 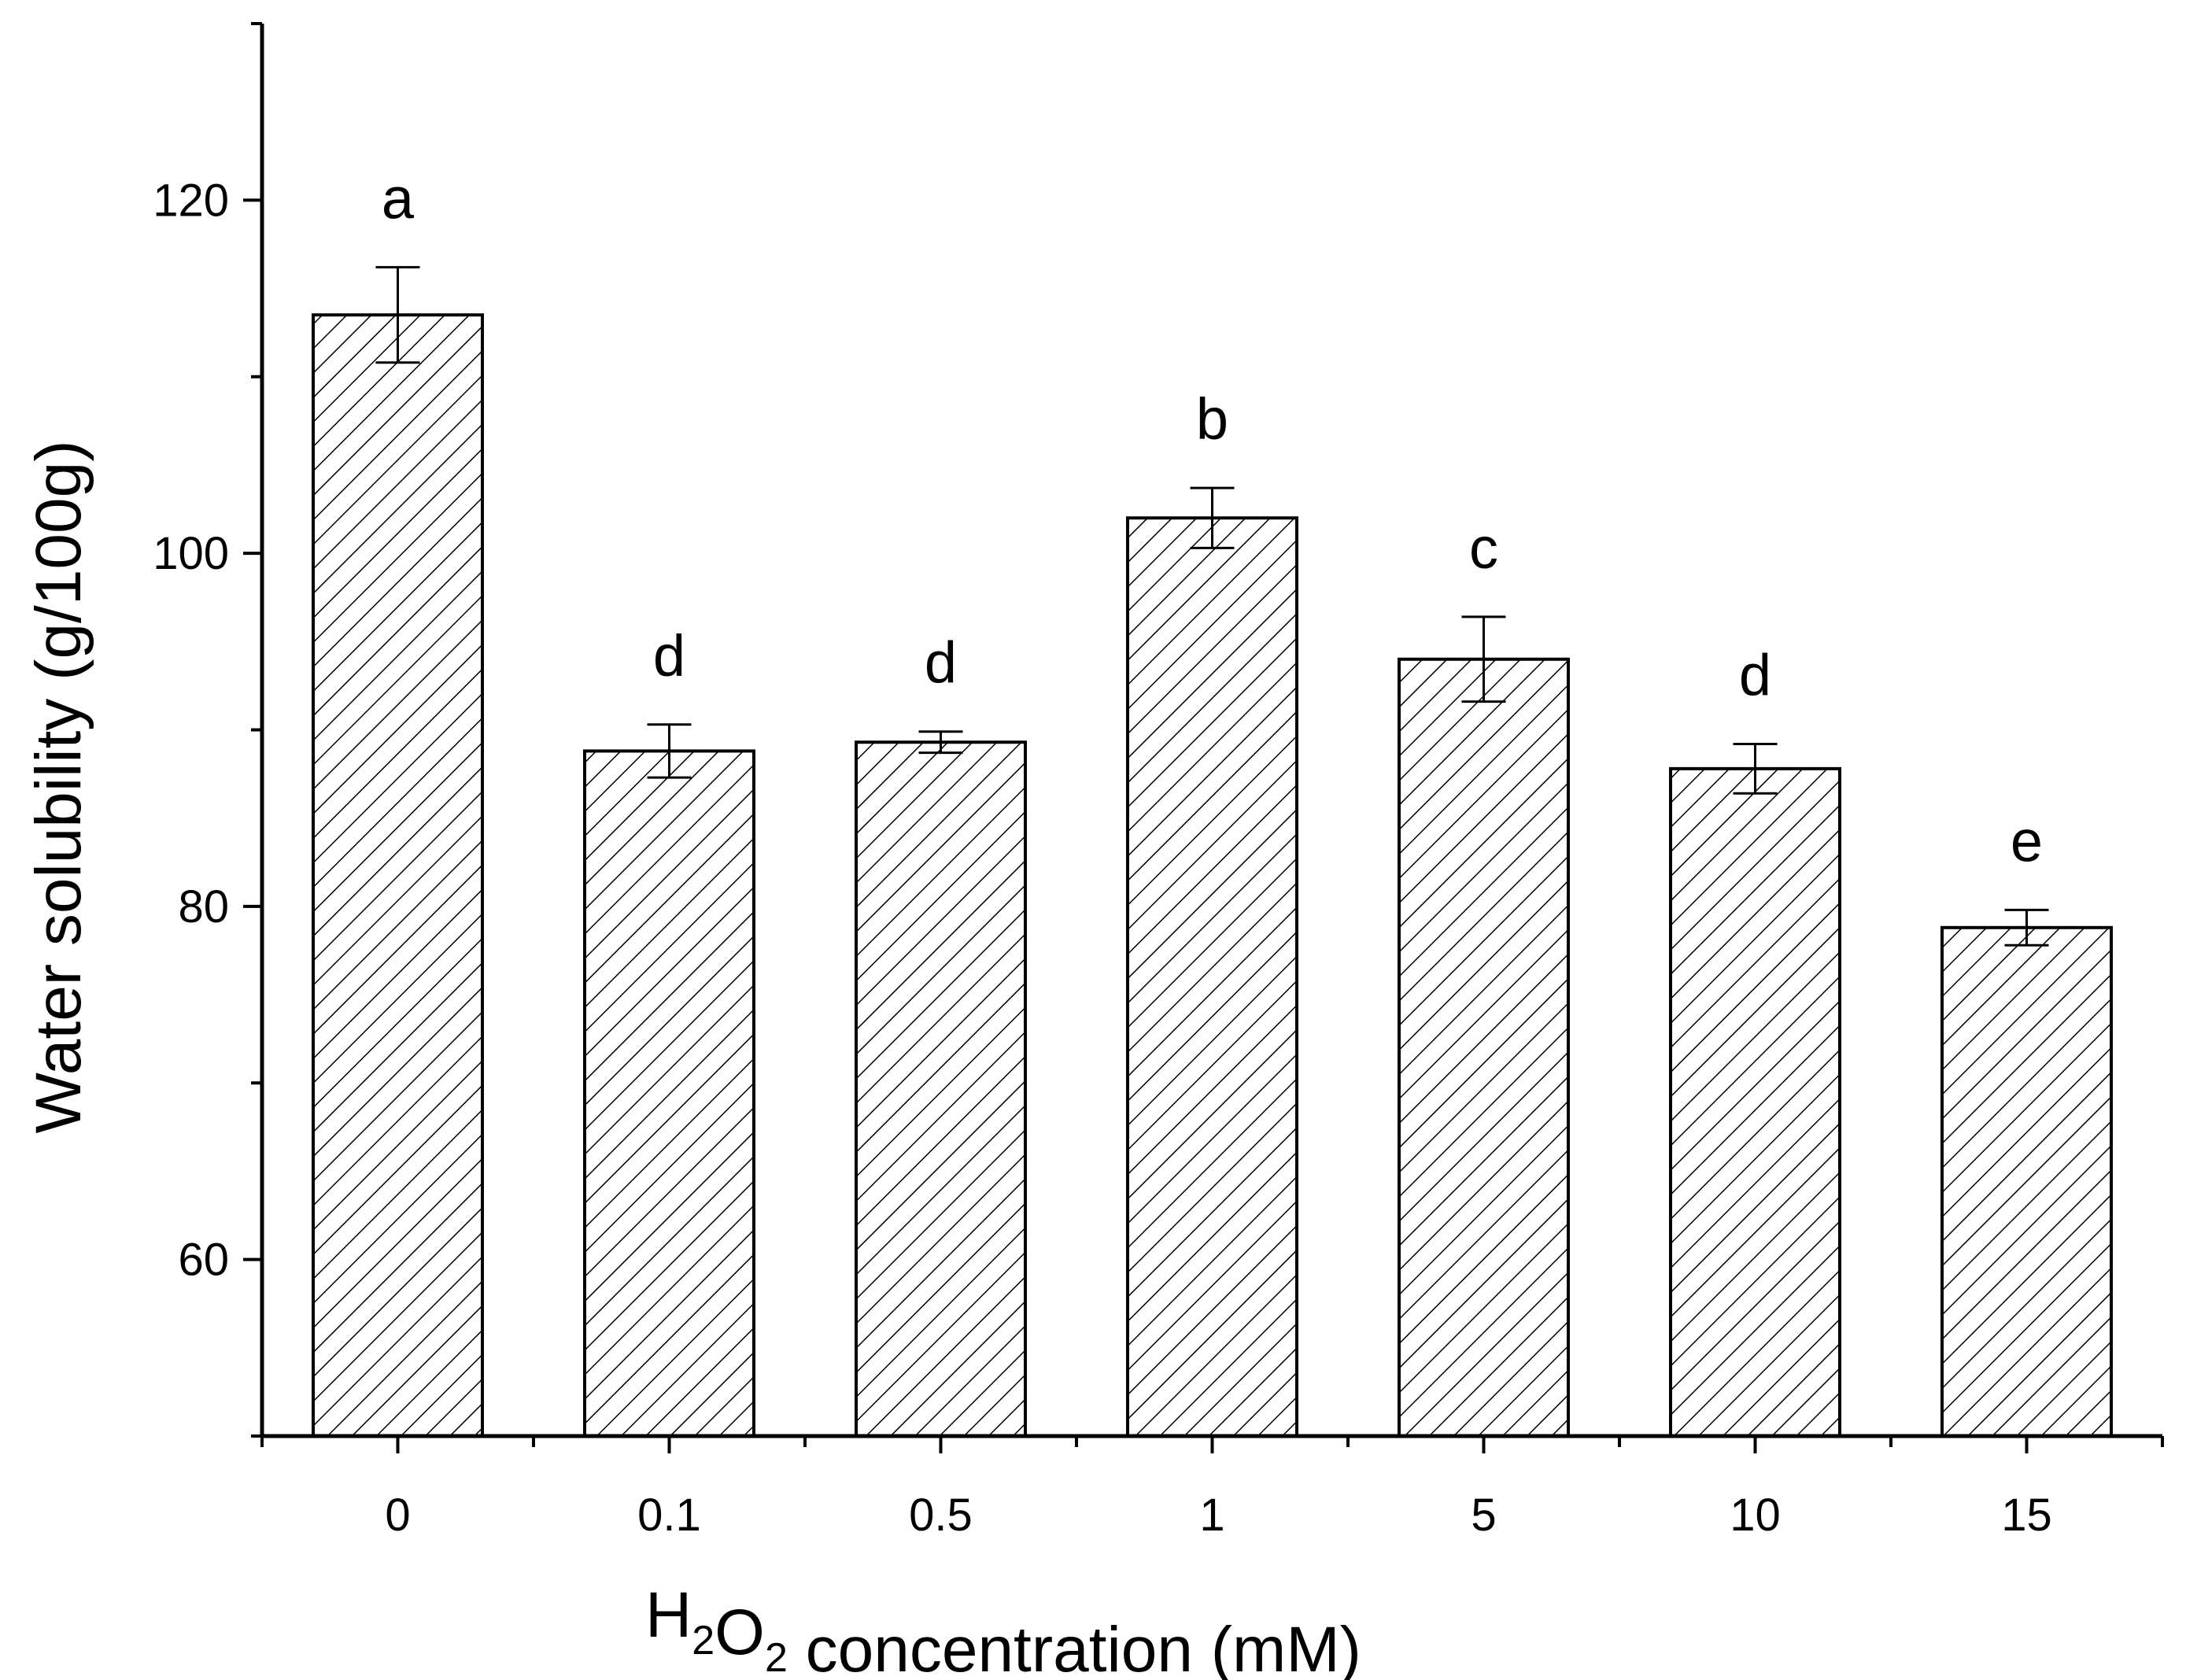 I want to click on significance-label-0.5: d, so click(x=941, y=663).